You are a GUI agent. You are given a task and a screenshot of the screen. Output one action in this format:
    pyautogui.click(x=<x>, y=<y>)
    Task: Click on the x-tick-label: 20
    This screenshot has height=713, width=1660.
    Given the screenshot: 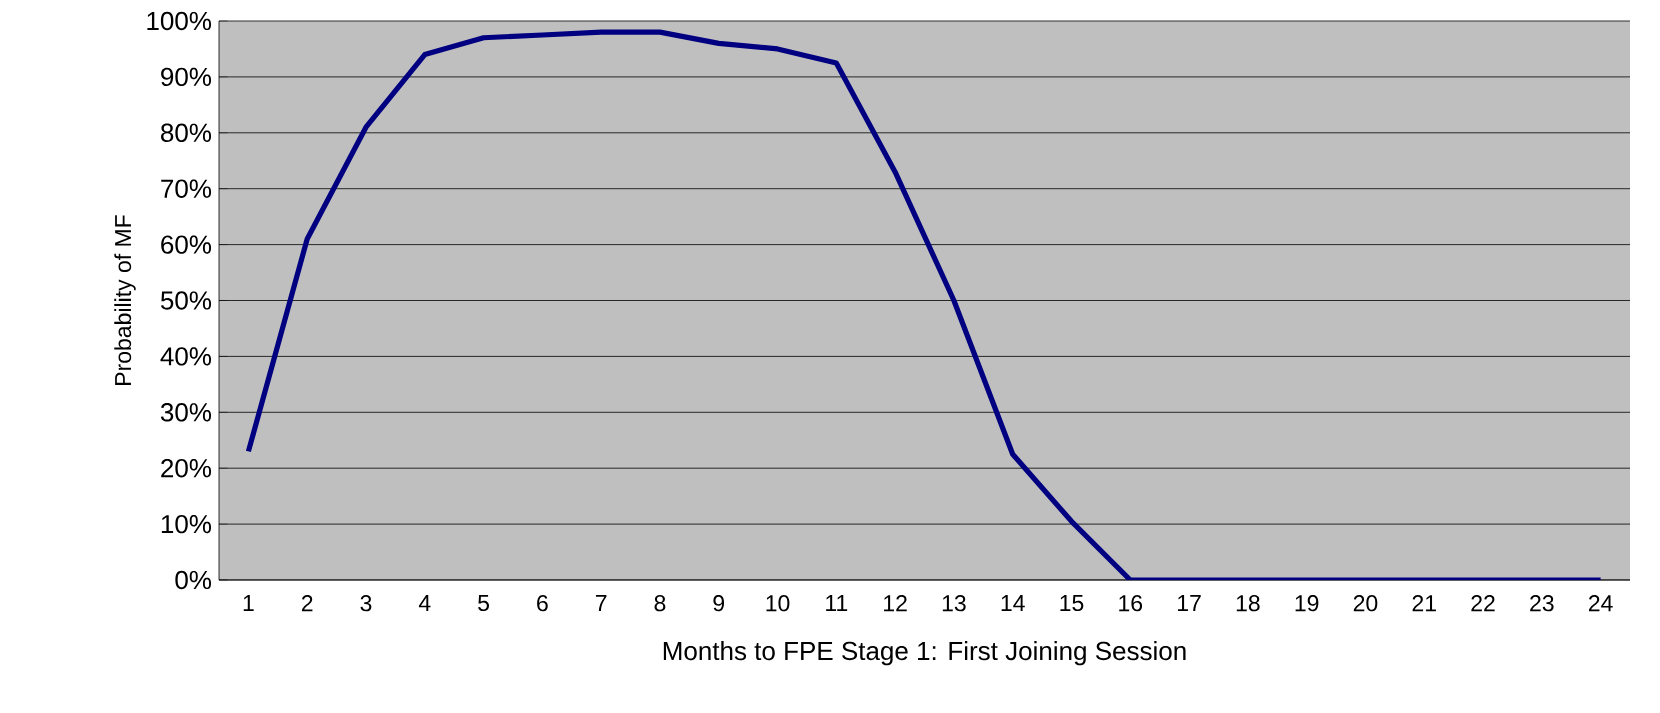 What is the action you would take?
    pyautogui.click(x=1365, y=603)
    